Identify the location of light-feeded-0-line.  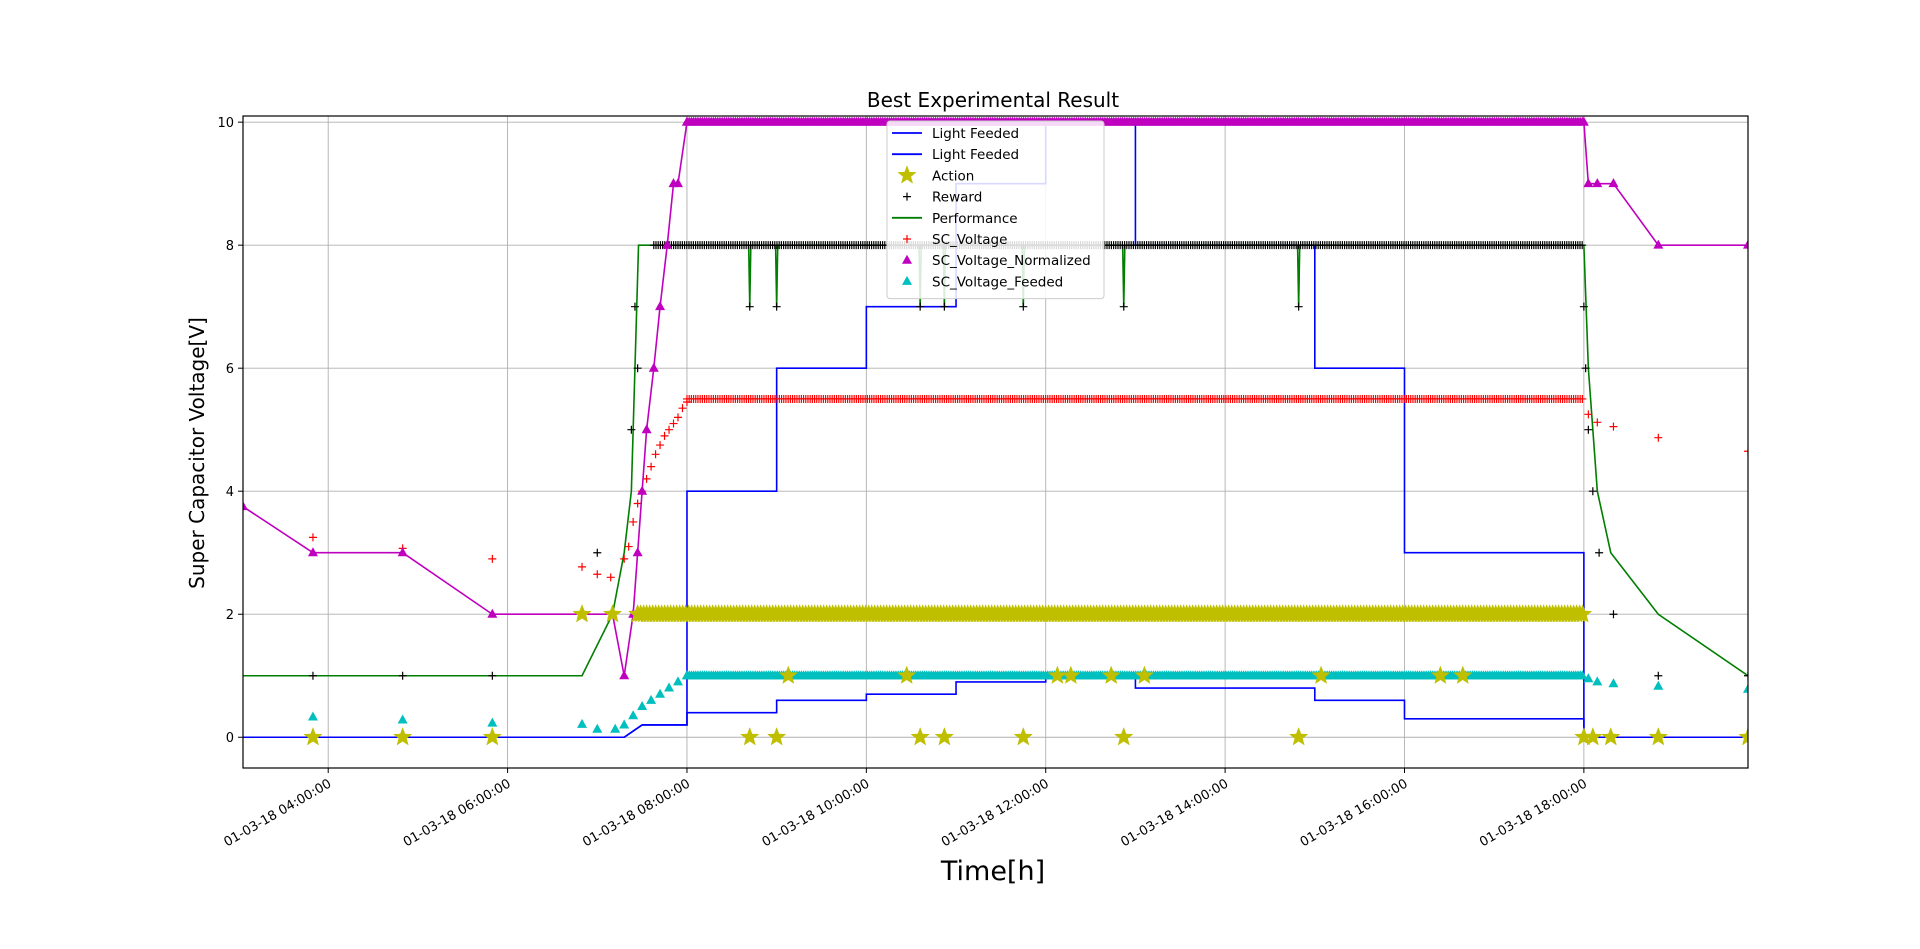
(995, 706).